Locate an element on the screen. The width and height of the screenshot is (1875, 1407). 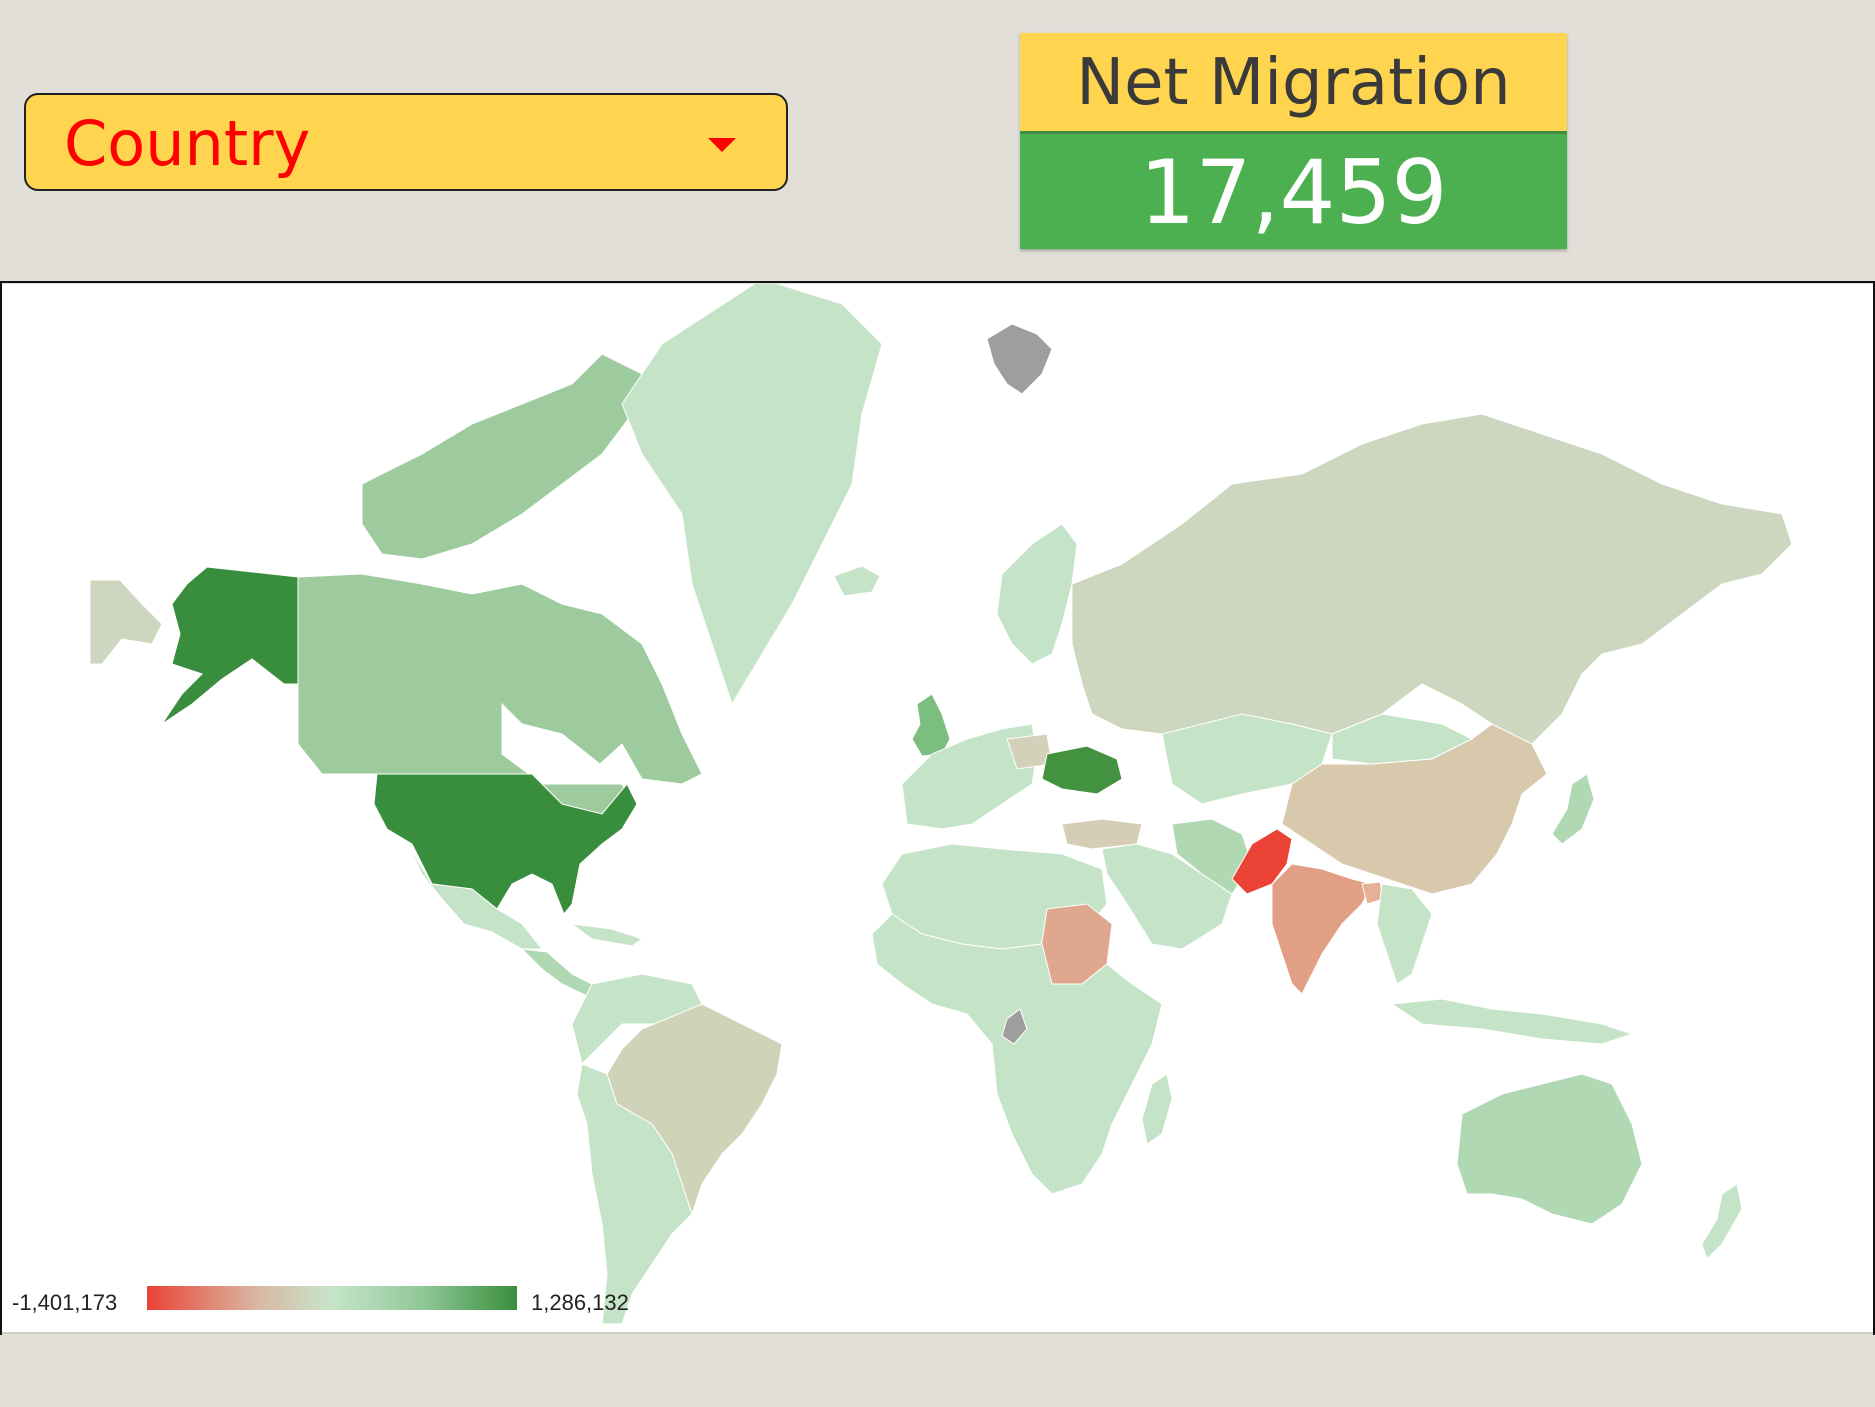
caret-down-icon is located at coordinates (722, 145).